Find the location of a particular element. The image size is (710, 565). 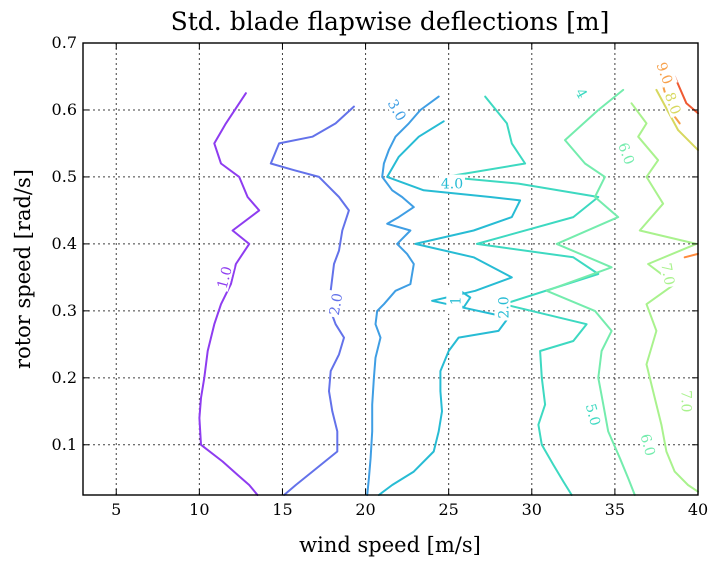

contour-label-group: 5.0 is located at coordinates (594, 414).